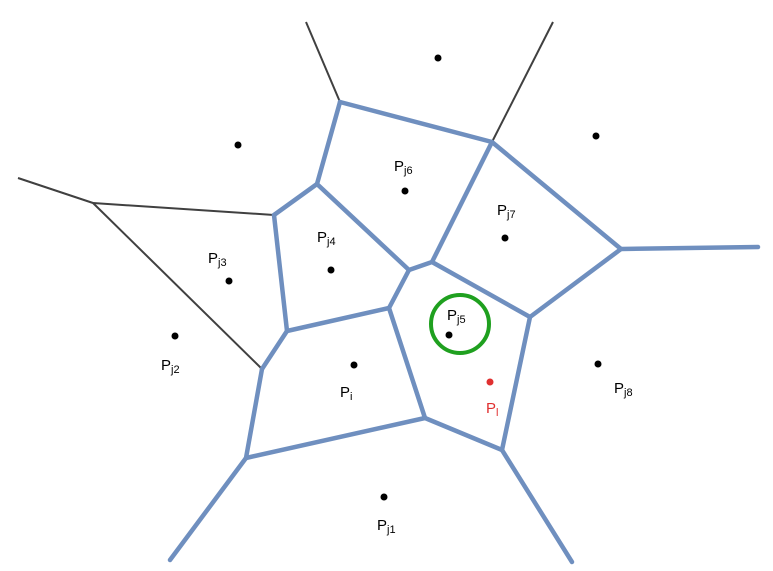 Image resolution: width=773 pixels, height=571 pixels. I want to click on site-label-sub: j8, so click(628, 393).